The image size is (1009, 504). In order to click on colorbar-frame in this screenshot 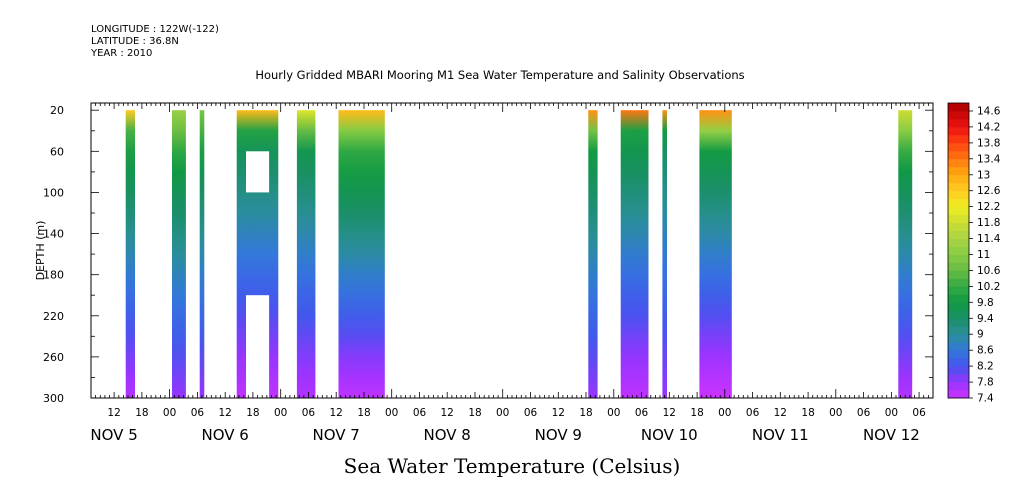, I will do `click(958, 250)`.